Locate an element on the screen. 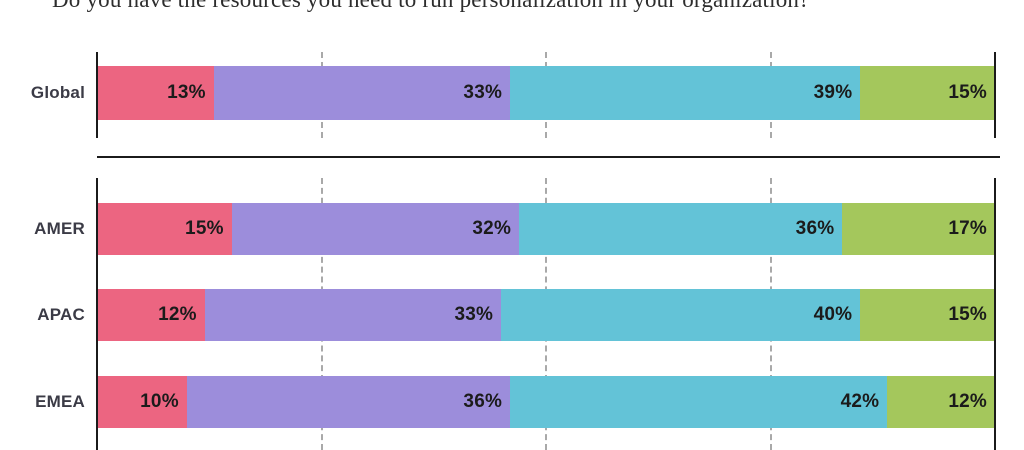 Image resolution: width=1024 pixels, height=450 pixels. category-label-apac: APAC is located at coordinates (61, 314).